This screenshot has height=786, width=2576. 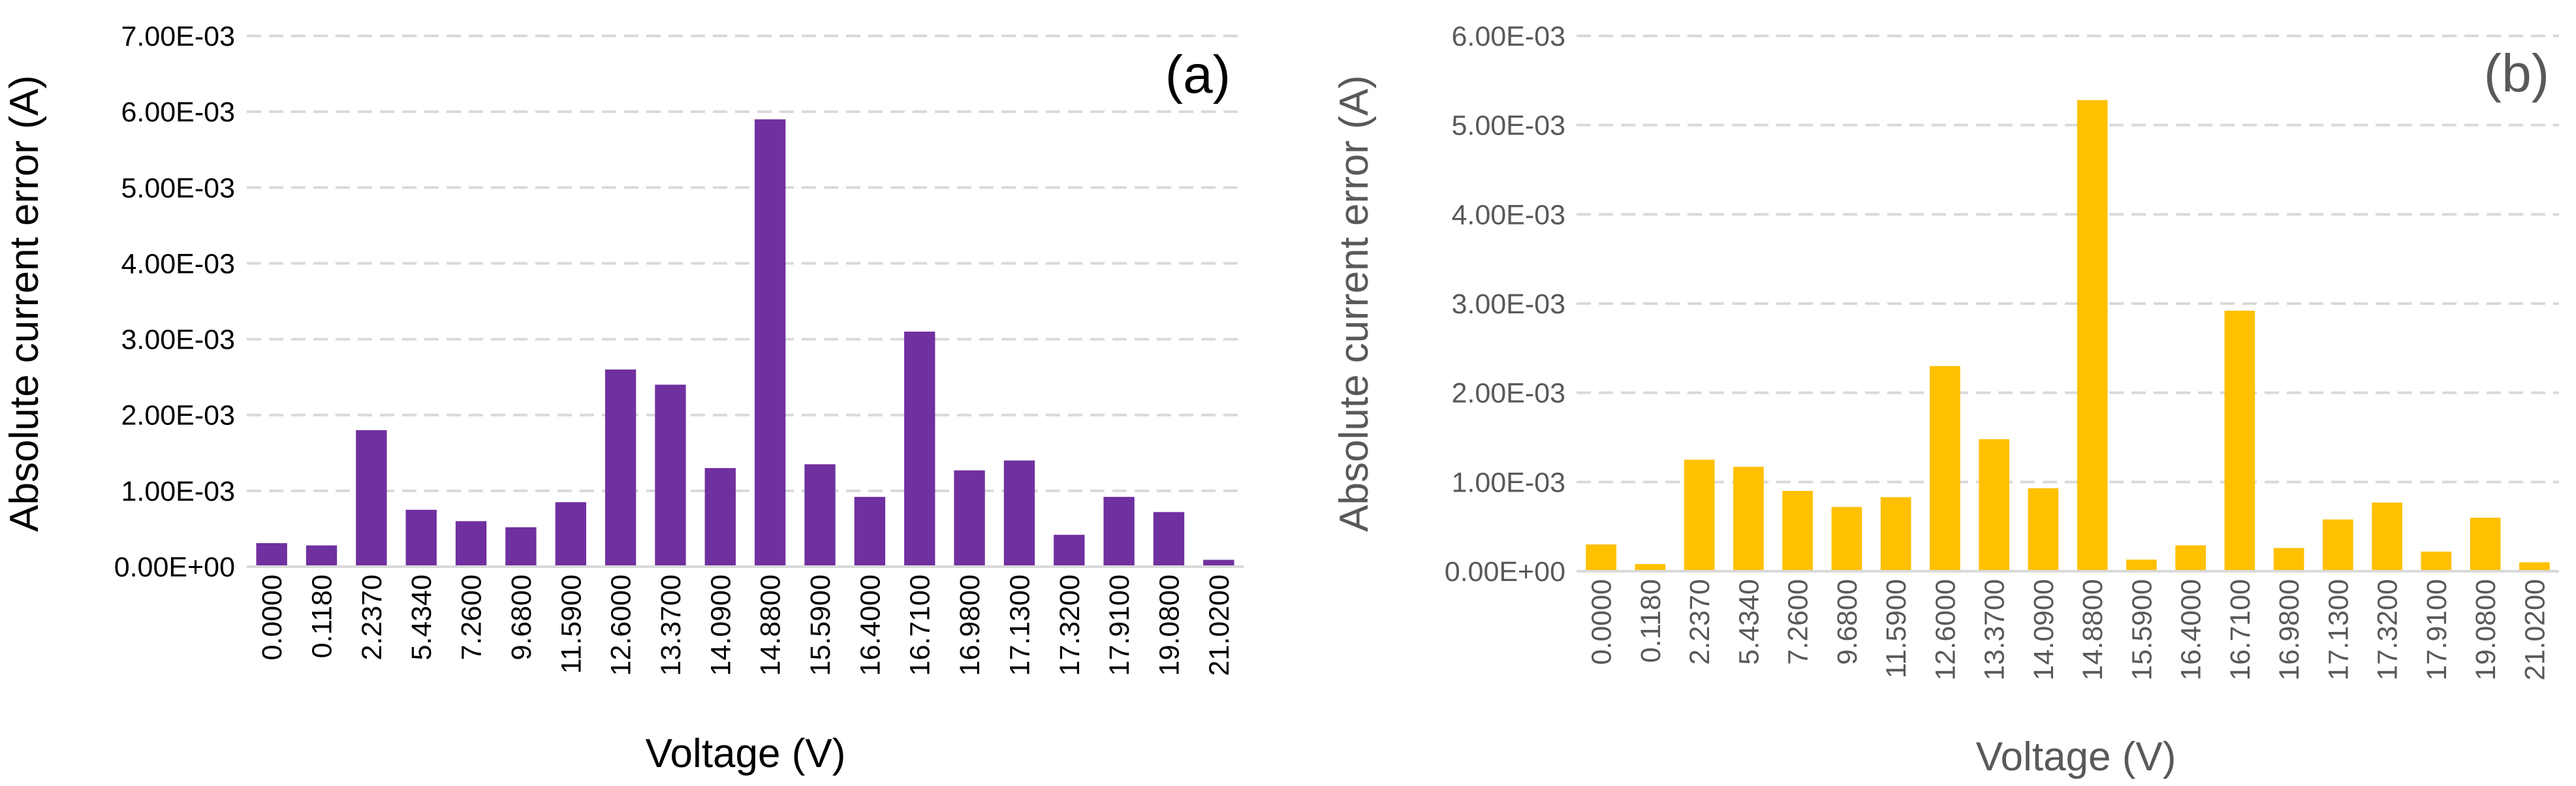 What do you see at coordinates (178, 36) in the screenshot?
I see `y-tick-label: 7.00E-03` at bounding box center [178, 36].